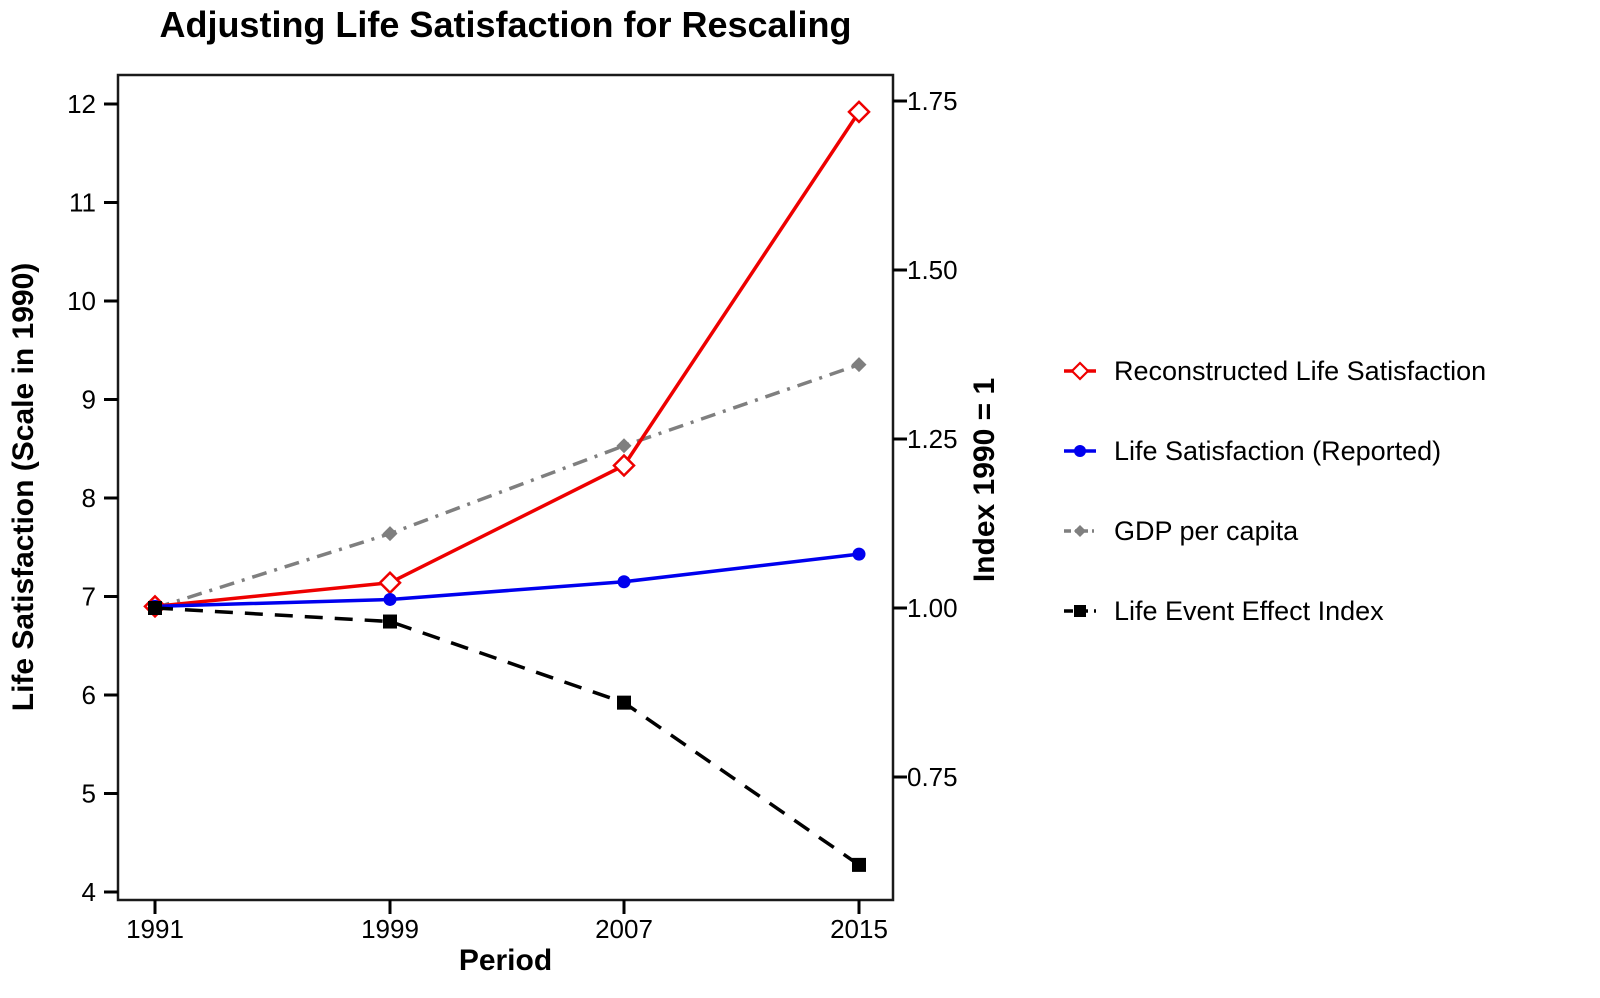 This screenshot has width=1600, height=998. I want to click on x-axis-label: Period, so click(505, 960).